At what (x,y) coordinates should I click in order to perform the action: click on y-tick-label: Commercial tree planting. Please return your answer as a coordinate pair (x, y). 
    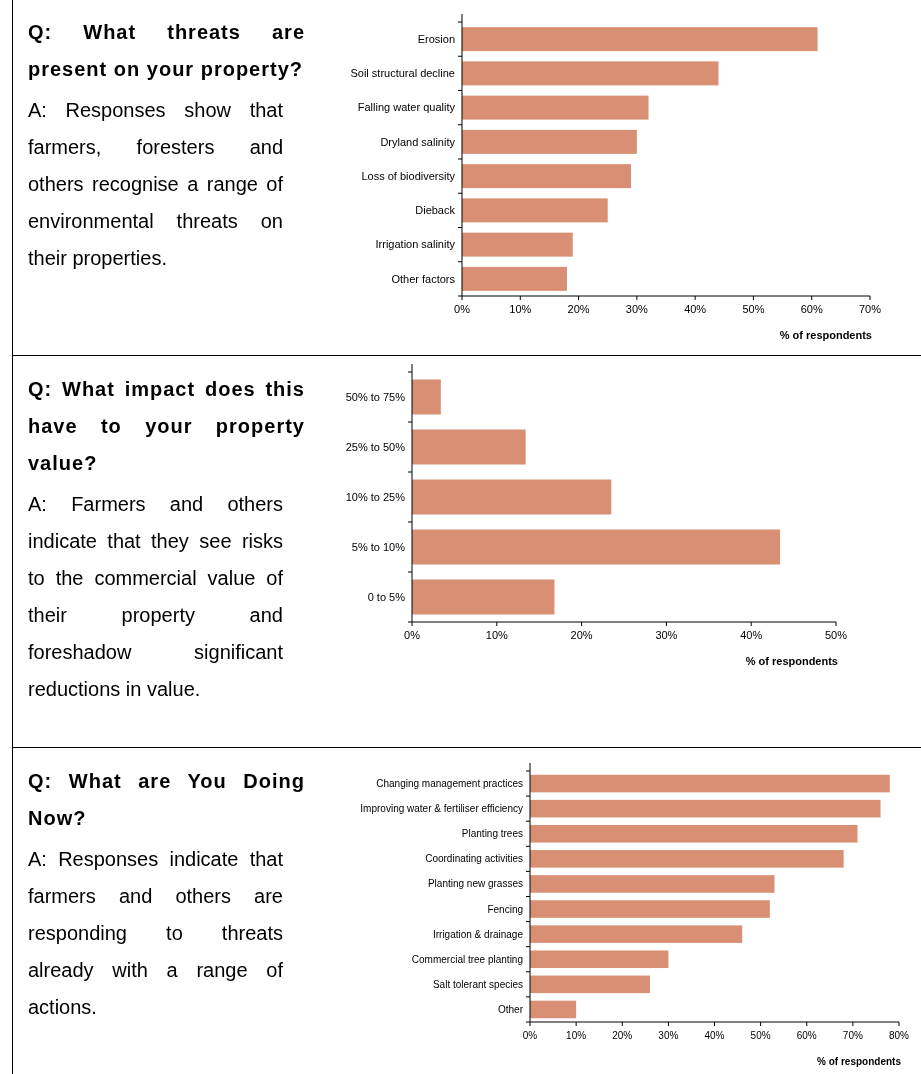
    Looking at the image, I should click on (467, 959).